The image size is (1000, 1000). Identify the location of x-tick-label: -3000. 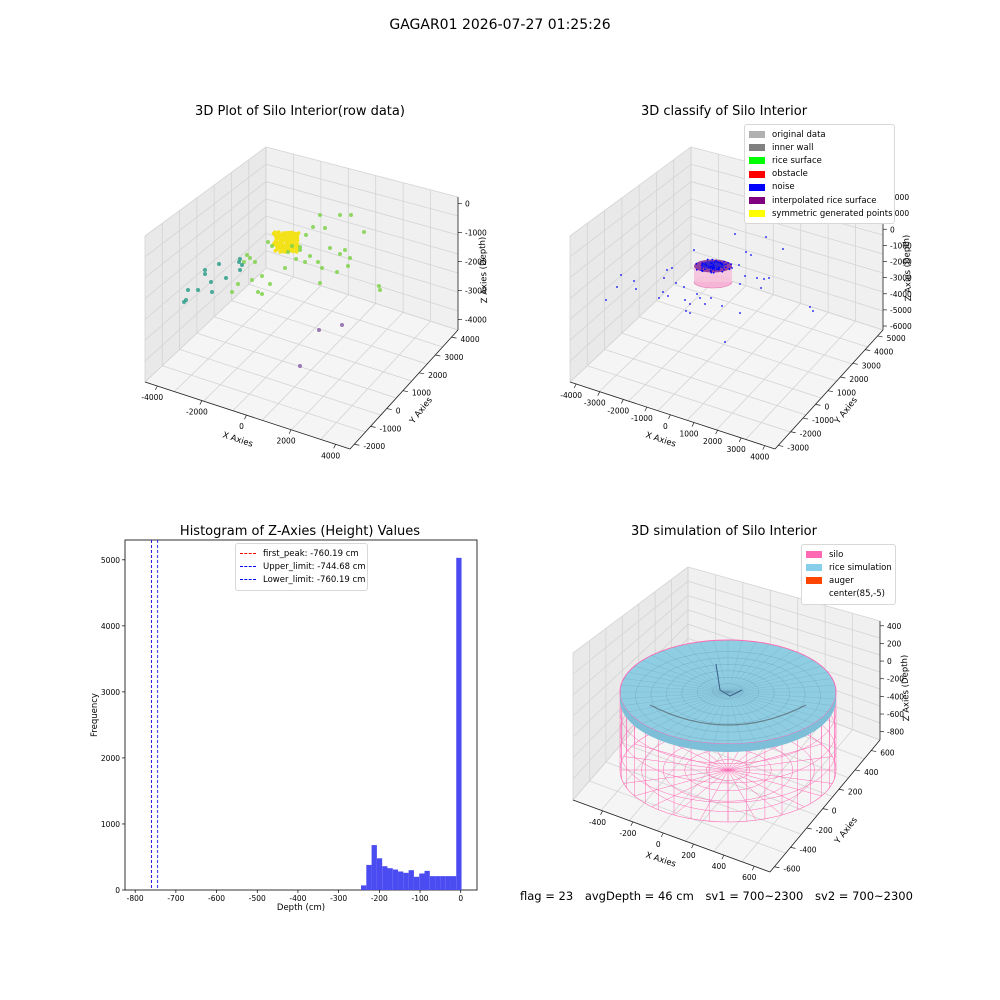
(595, 403).